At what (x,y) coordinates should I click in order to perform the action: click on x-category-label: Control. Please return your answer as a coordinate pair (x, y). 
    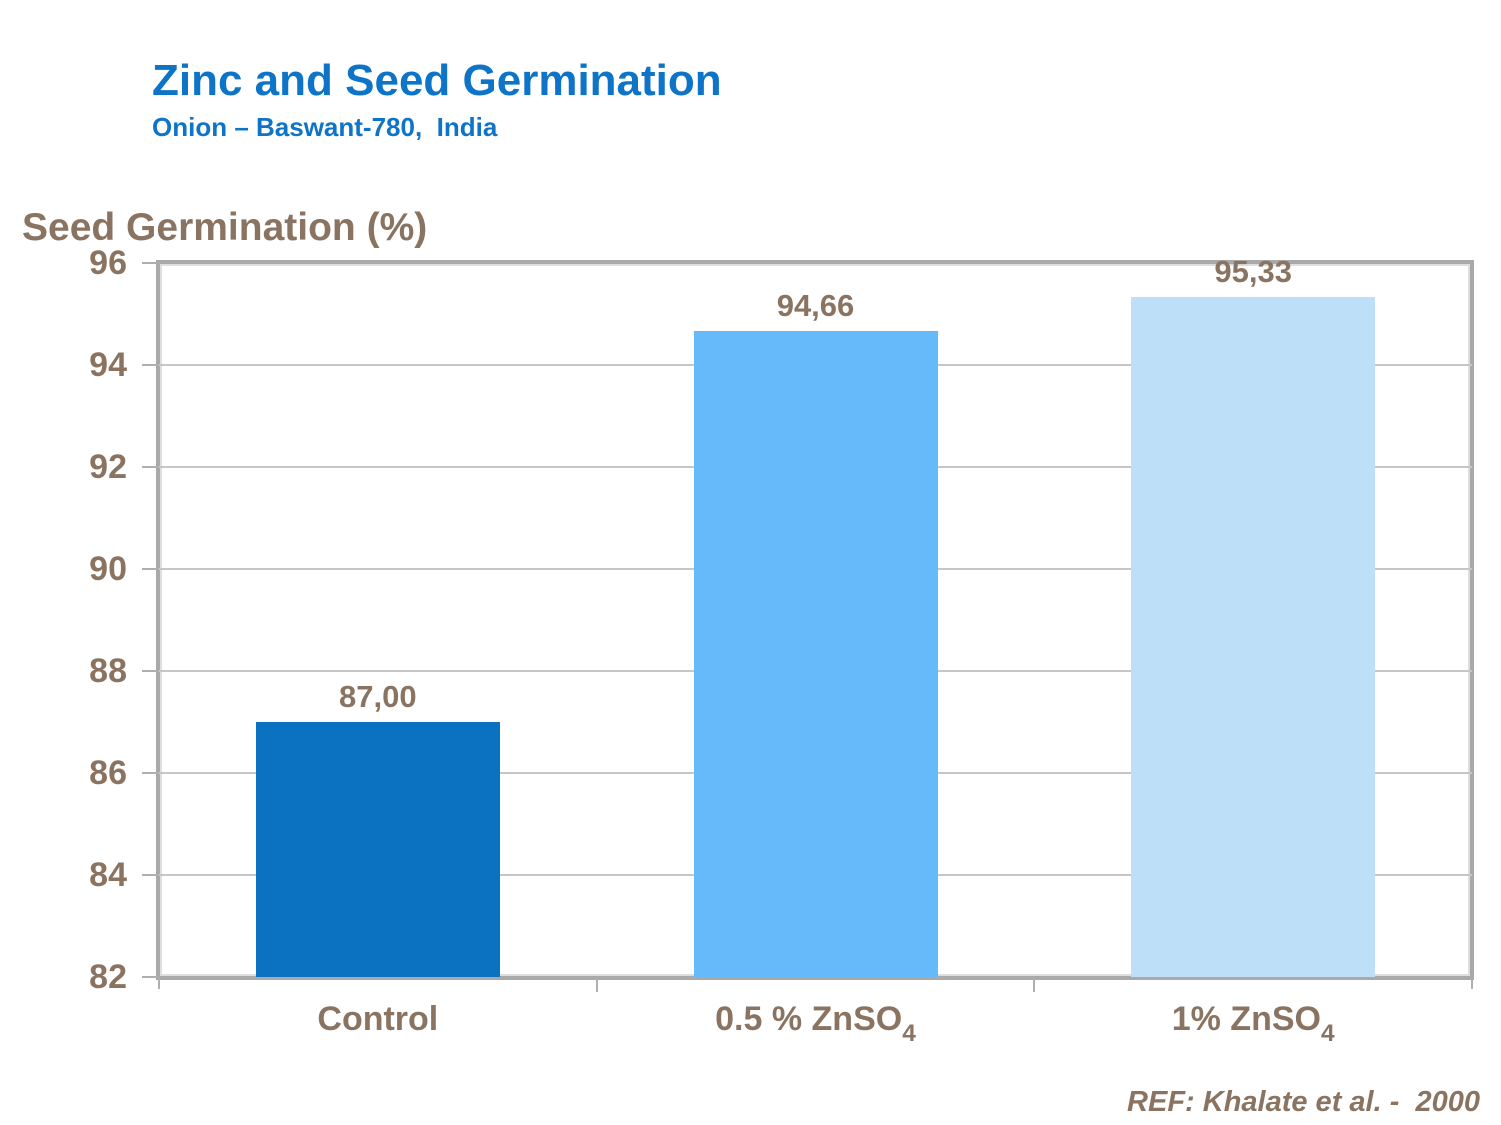
    Looking at the image, I should click on (378, 1019).